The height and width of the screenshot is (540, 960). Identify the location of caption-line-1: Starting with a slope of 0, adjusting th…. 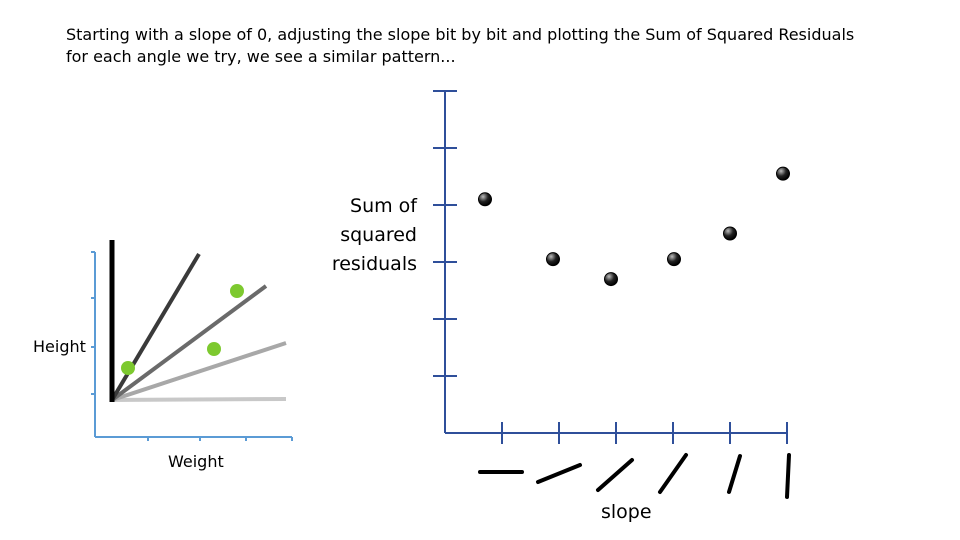
(460, 34).